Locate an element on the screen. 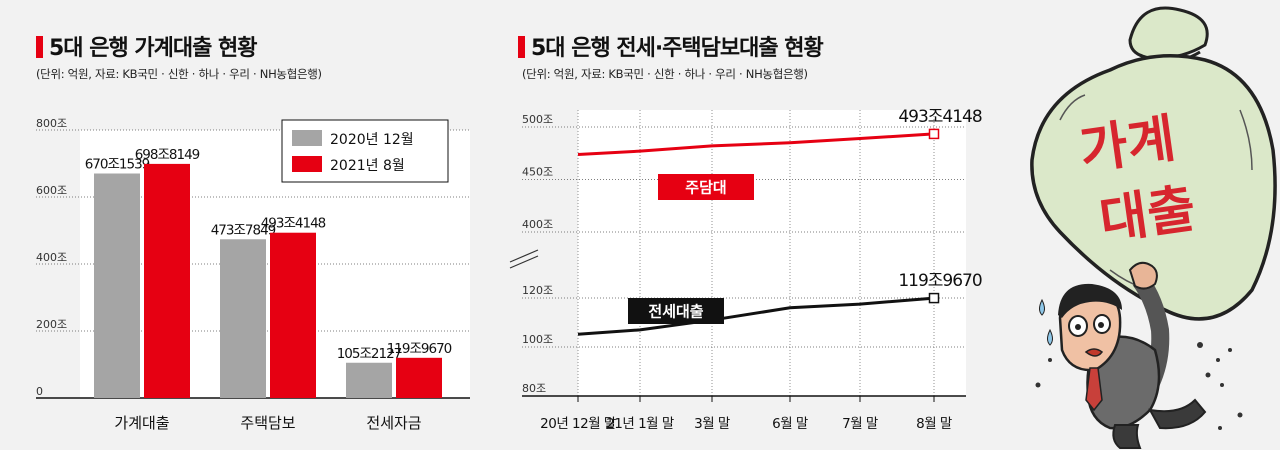 This screenshot has height=450, width=1280. man-tie is located at coordinates (1094, 389).